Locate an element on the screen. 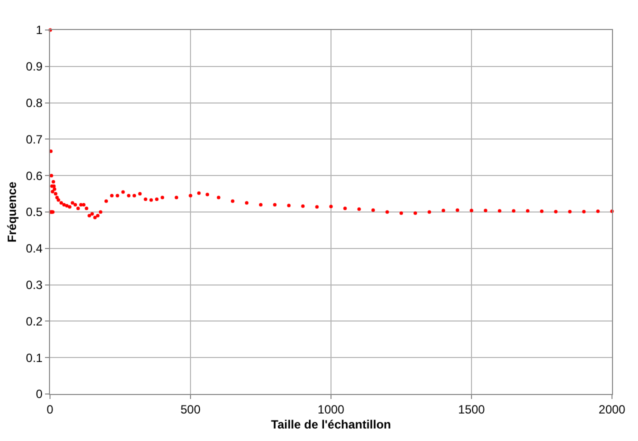  x-tick-label: 1000 is located at coordinates (331, 409).